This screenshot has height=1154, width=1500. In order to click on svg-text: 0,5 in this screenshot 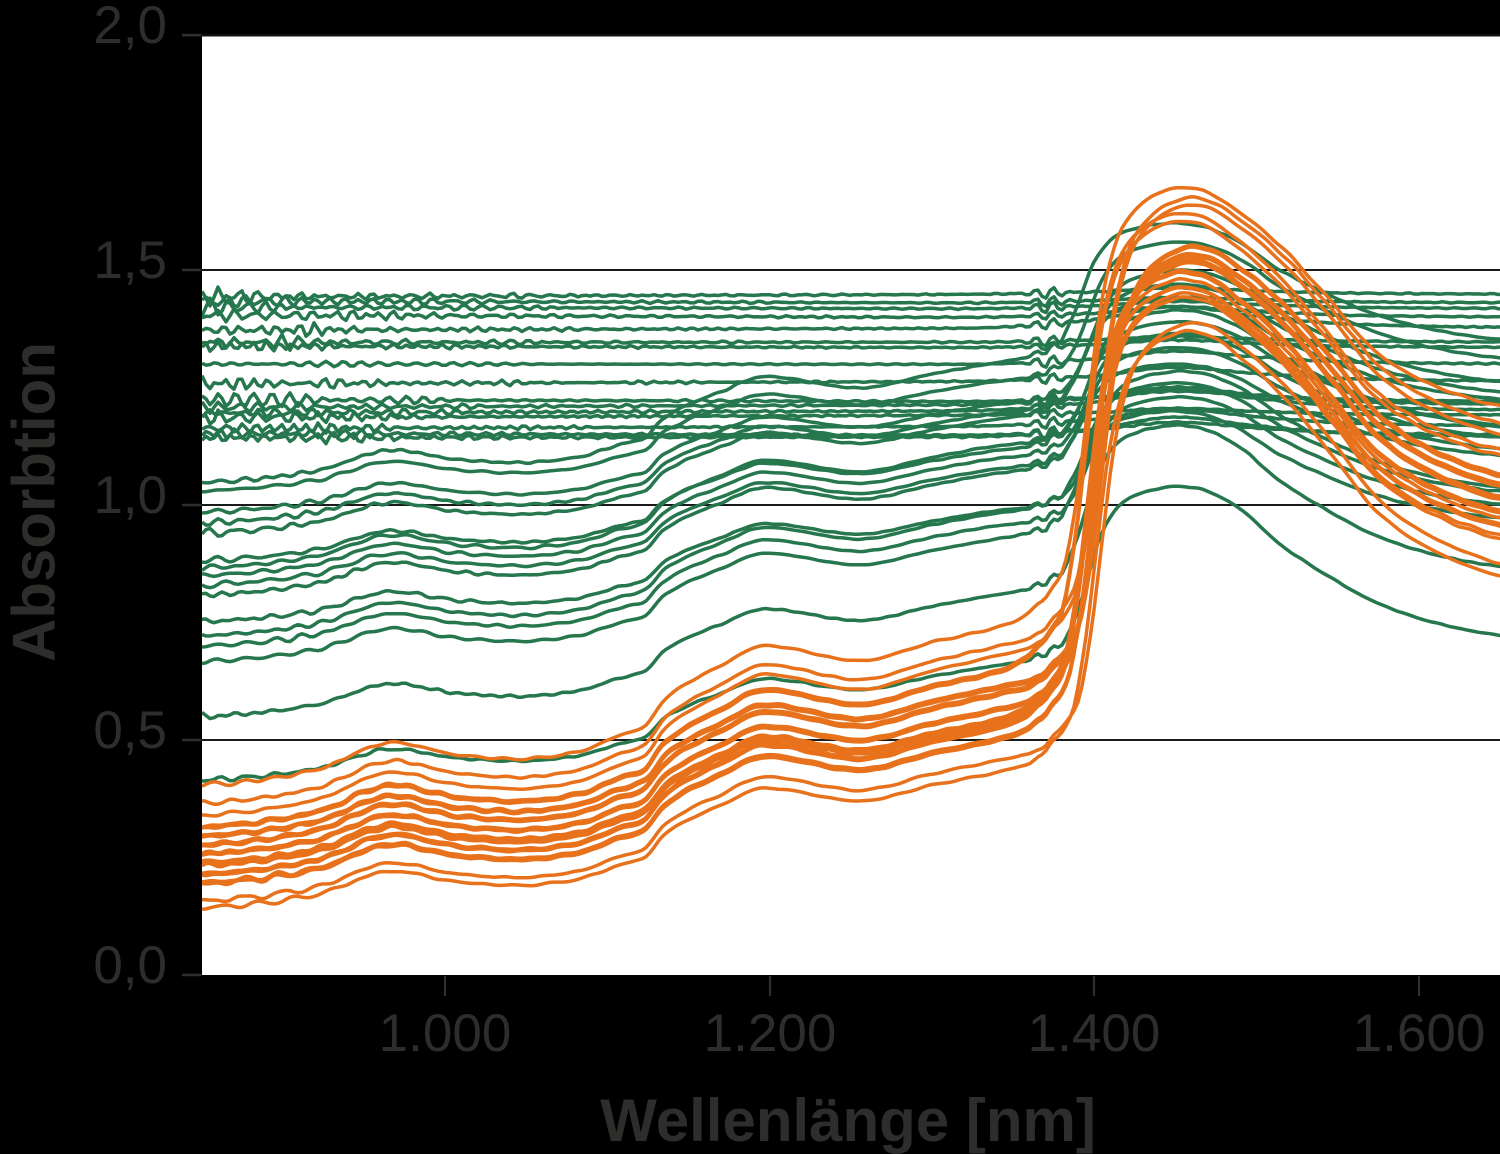, I will do `click(130, 730)`.